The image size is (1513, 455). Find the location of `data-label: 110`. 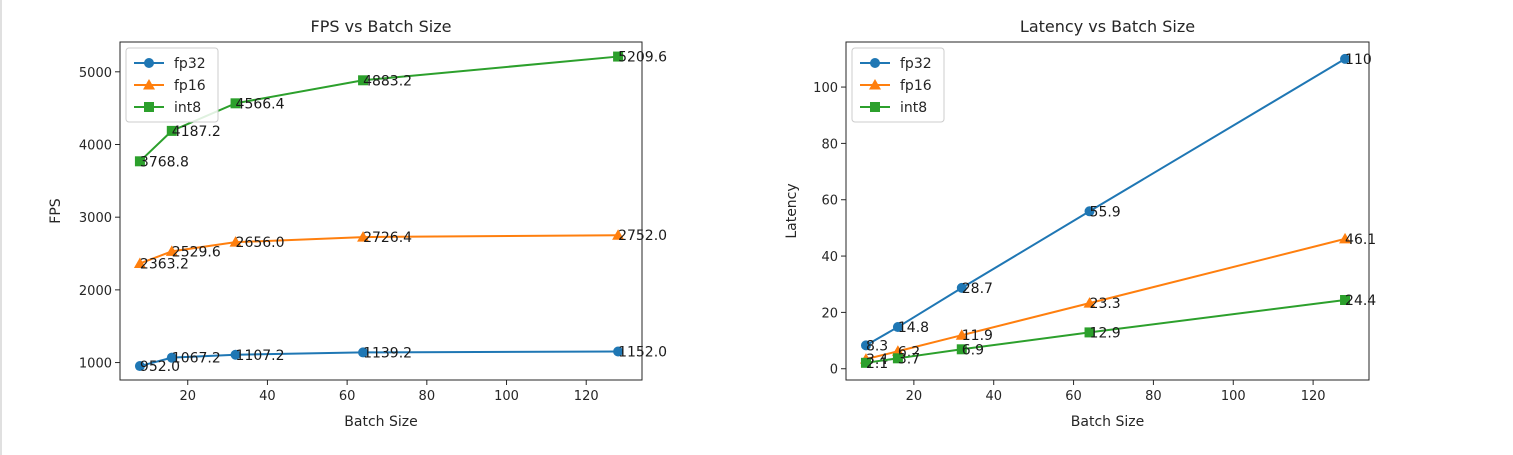

data-label: 110 is located at coordinates (1358, 60).